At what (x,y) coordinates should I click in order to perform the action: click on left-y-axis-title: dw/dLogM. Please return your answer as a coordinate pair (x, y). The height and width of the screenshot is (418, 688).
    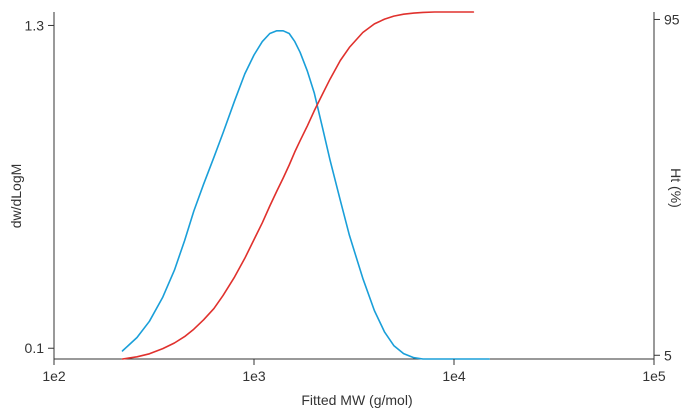
    Looking at the image, I should click on (16, 196).